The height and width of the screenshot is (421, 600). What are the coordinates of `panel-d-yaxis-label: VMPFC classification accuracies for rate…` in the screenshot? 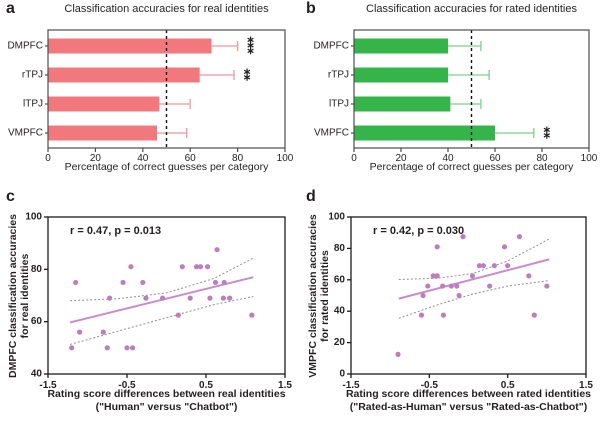 It's located at (319, 296).